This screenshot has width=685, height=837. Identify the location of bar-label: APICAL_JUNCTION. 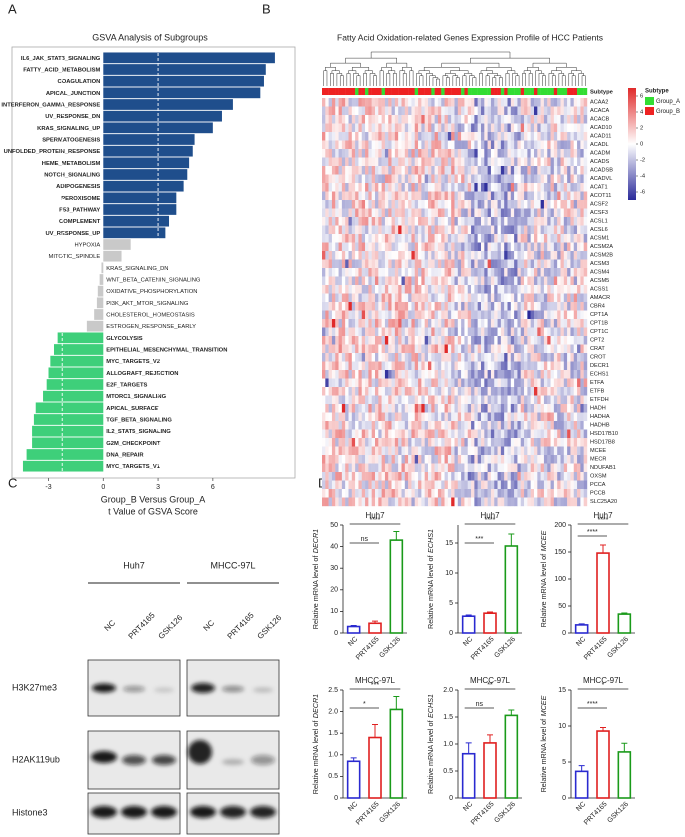
(73, 94).